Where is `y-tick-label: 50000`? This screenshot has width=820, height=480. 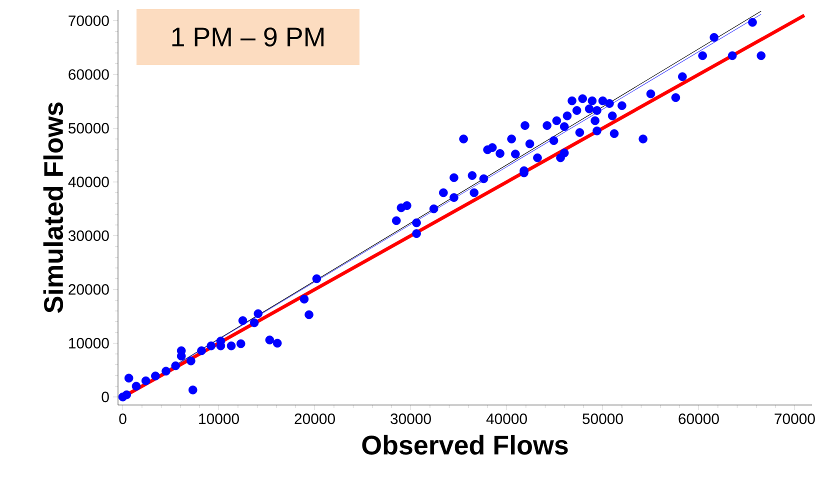 y-tick-label: 50000 is located at coordinates (88, 128).